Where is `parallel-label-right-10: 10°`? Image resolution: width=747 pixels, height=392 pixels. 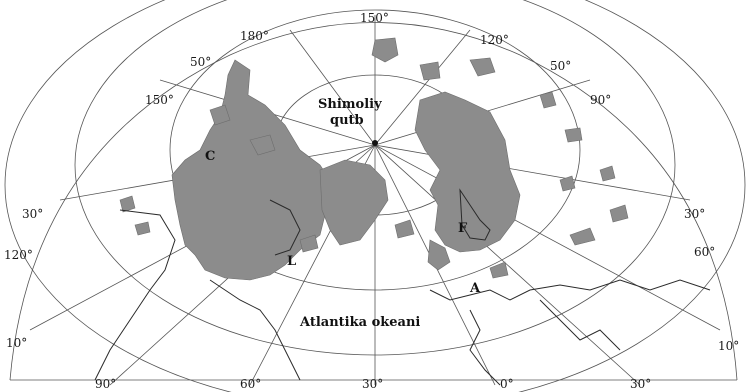
parallel-label-right-10: 10° is located at coordinates (728, 346).